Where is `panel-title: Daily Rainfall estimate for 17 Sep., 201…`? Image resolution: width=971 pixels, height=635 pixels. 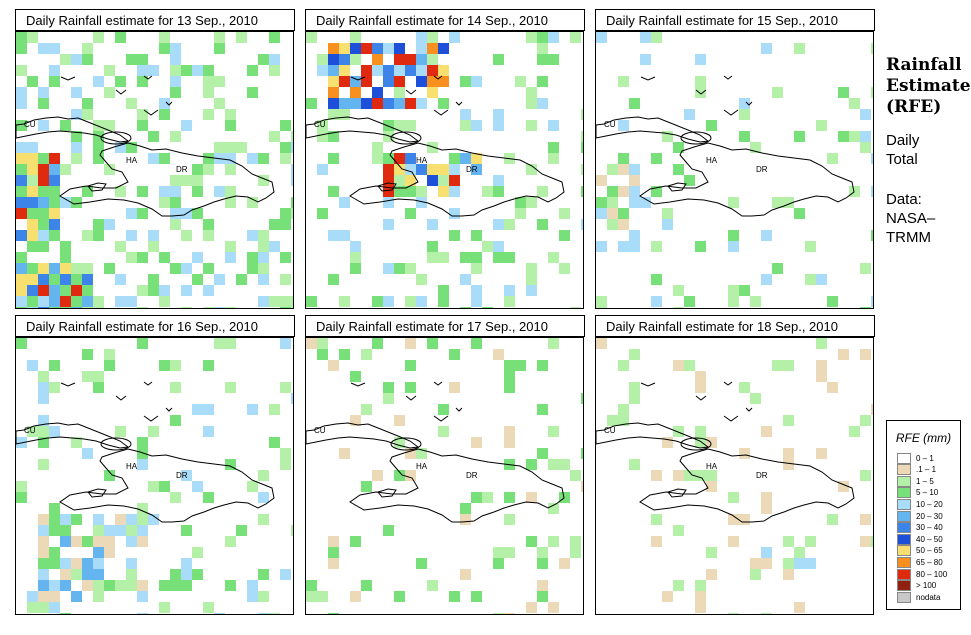 panel-title: Daily Rainfall estimate for 17 Sep., 201… is located at coordinates (445, 326).